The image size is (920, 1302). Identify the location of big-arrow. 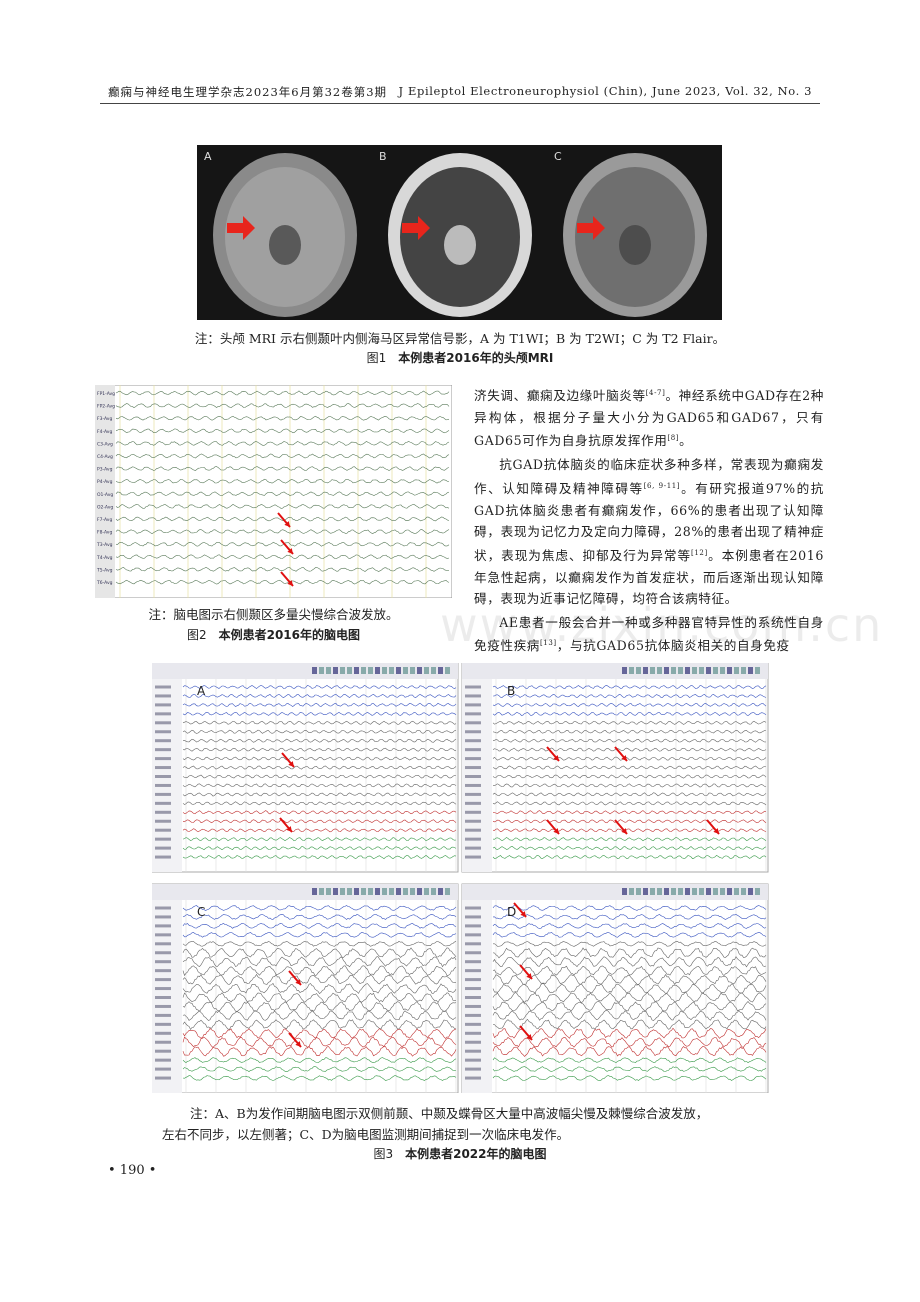
(241, 228).